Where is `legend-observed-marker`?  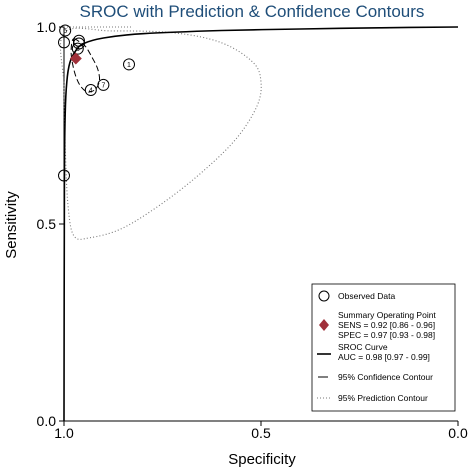
legend-observed-marker is located at coordinates (324, 296).